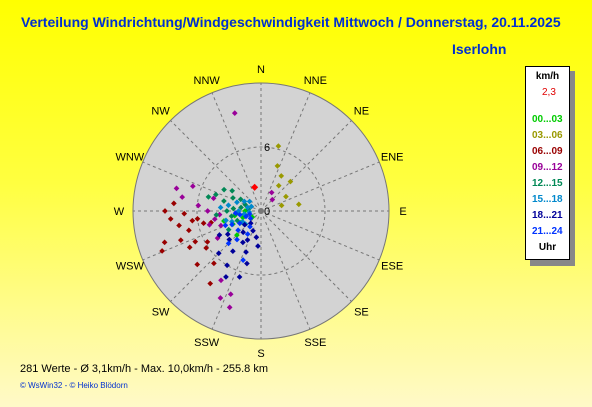 This screenshot has width=592, height=407. What do you see at coordinates (402, 212) in the screenshot?
I see `direction-label-e: E` at bounding box center [402, 212].